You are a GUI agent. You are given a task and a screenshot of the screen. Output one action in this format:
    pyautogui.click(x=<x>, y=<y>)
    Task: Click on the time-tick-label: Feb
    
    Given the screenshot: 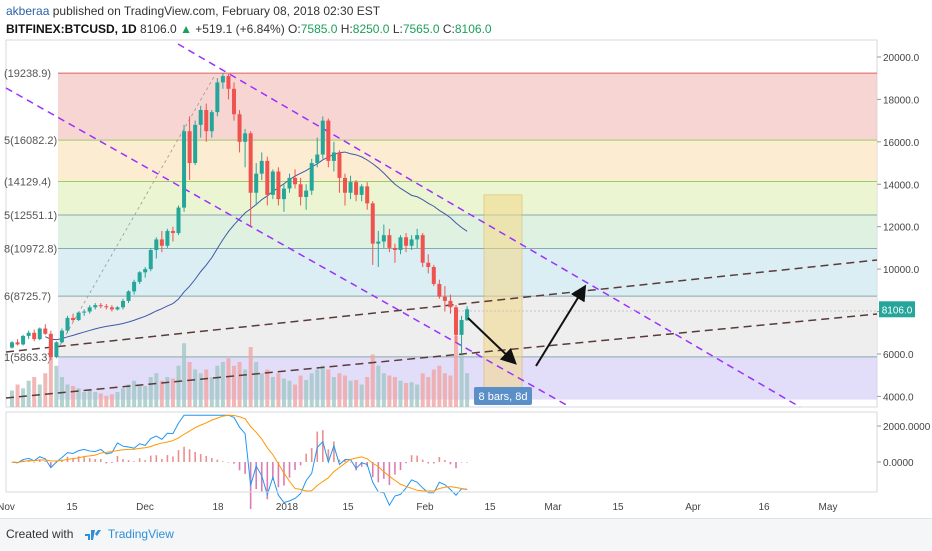 What is the action you would take?
    pyautogui.click(x=425, y=507)
    